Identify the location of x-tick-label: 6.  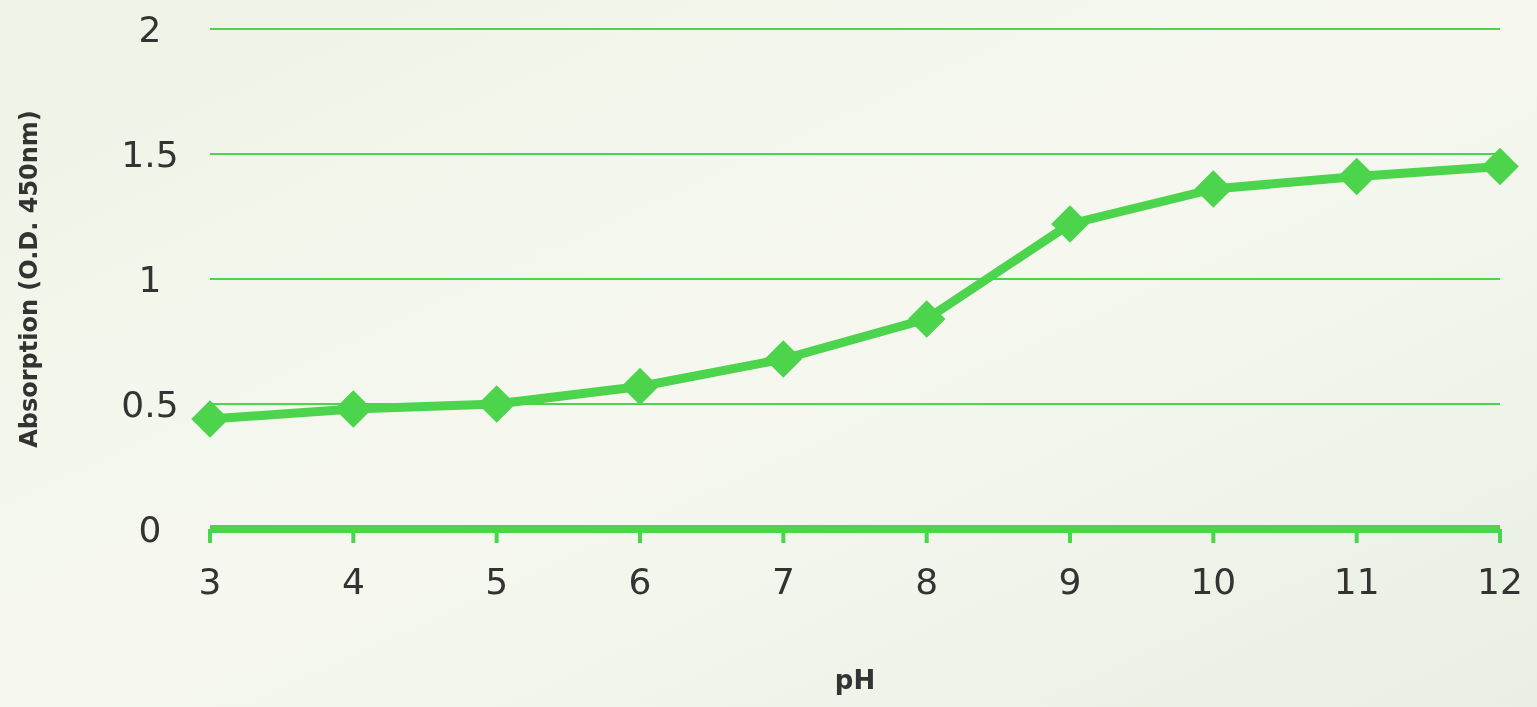
(640, 581).